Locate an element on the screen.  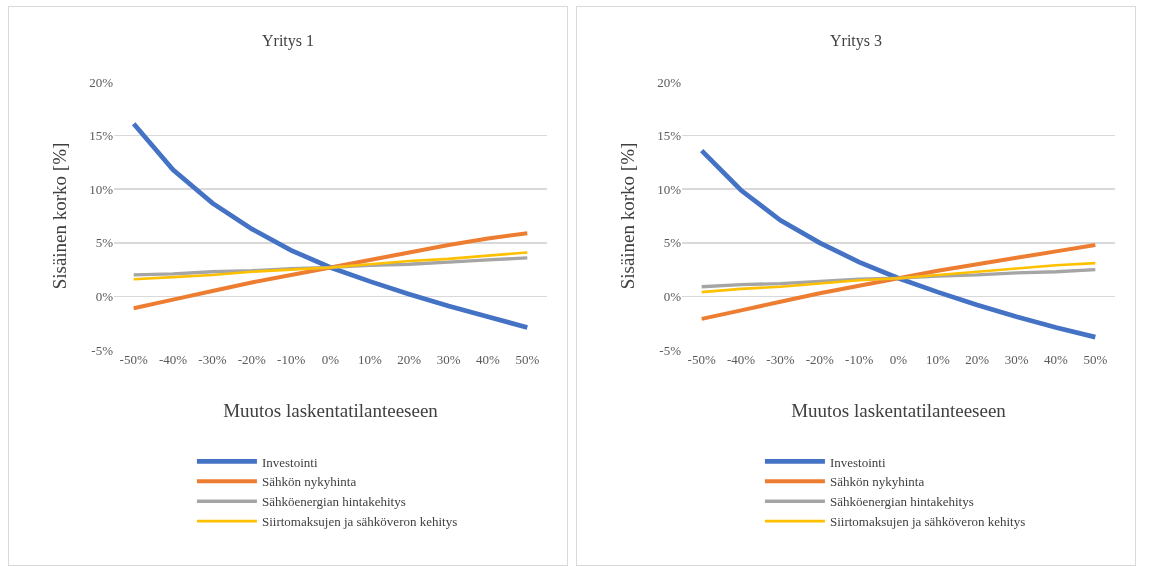
chart-title: Yritys 1 is located at coordinates (288, 41).